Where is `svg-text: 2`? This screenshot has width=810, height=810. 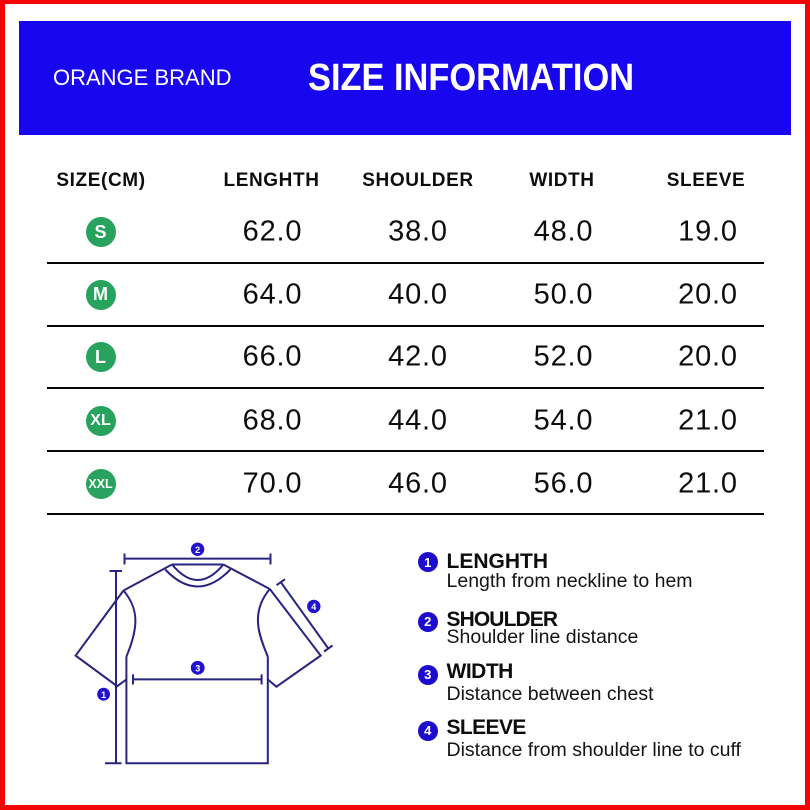 svg-text: 2 is located at coordinates (197, 550).